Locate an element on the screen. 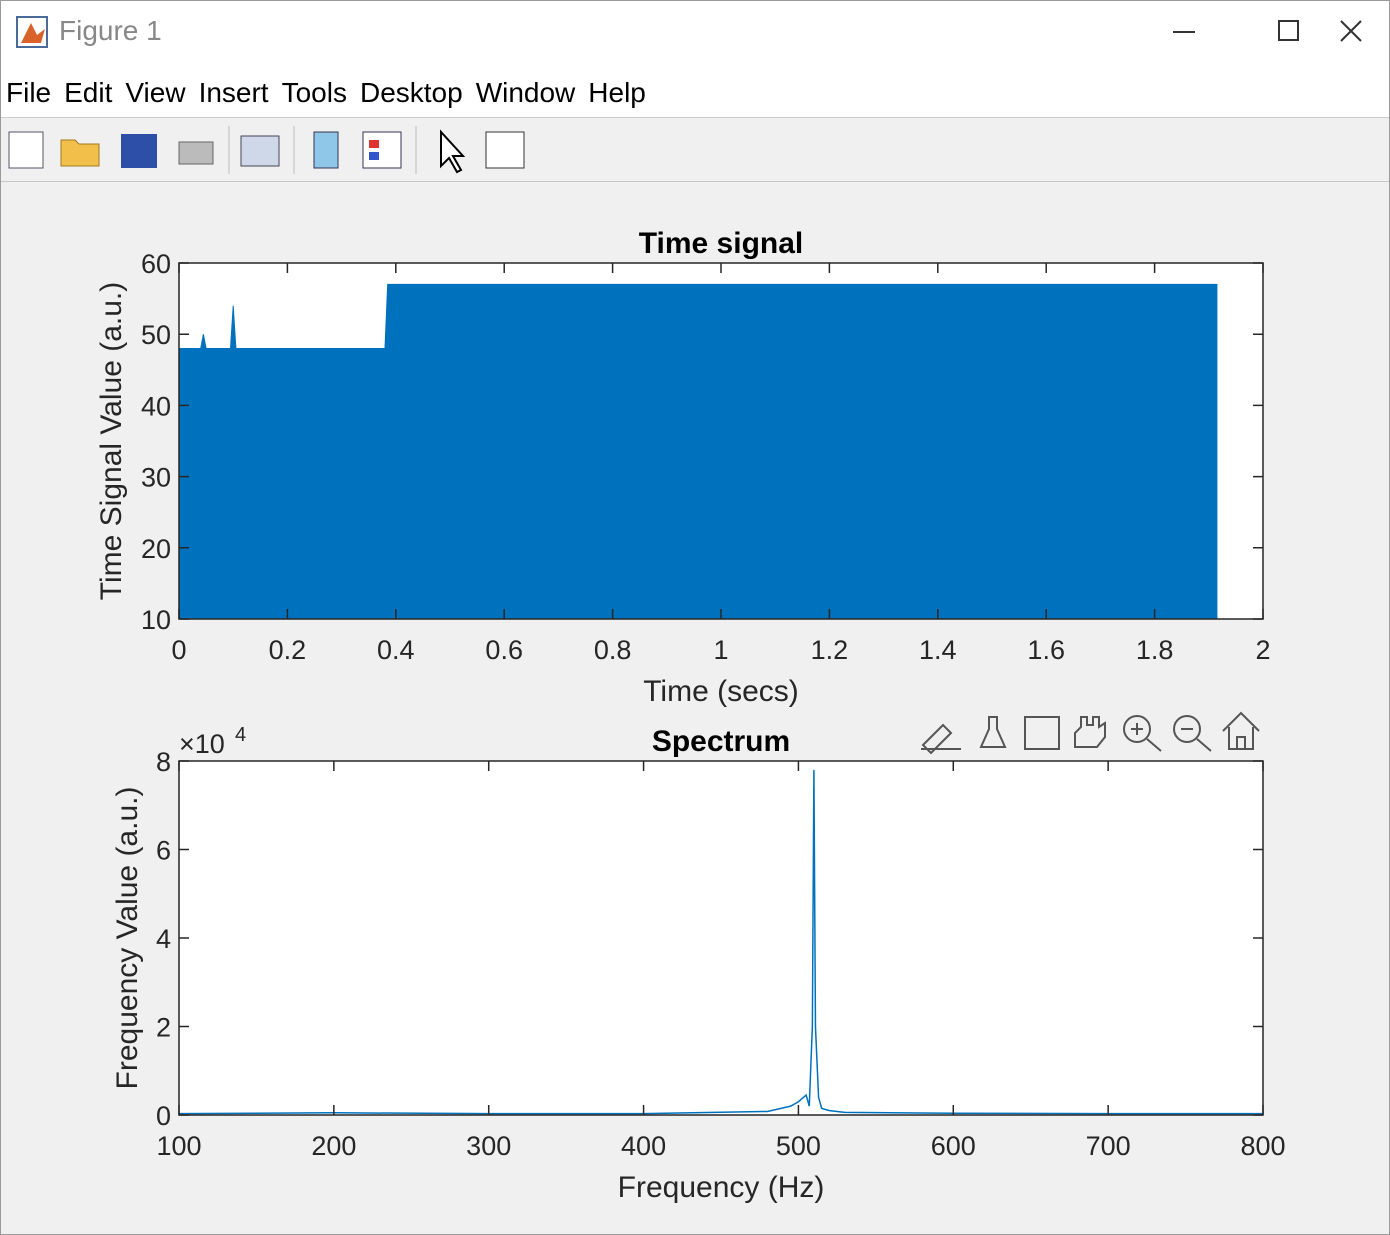 This screenshot has width=1390, height=1235. save-button is located at coordinates (139, 151).